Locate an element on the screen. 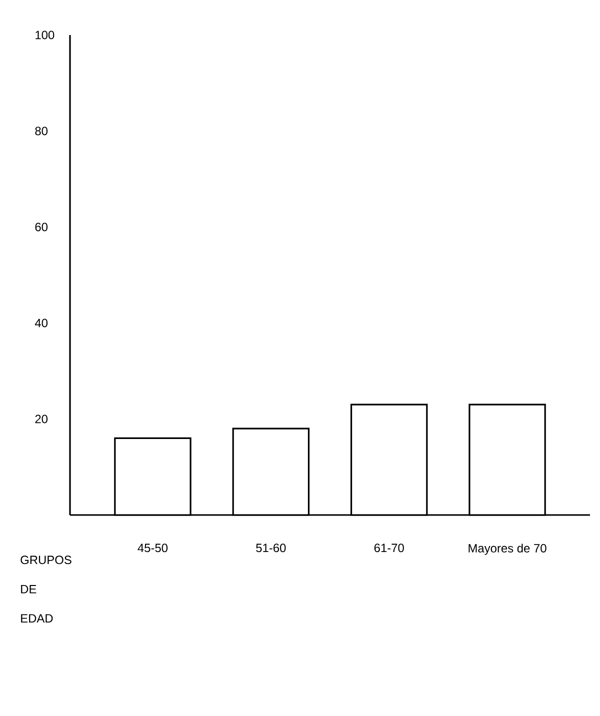  text: GRUPOS DE EDAD is located at coordinates (46, 589).